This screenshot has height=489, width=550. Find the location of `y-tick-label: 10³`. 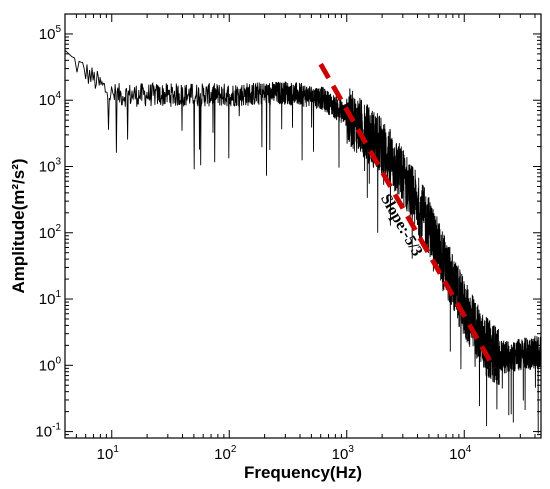

y-tick-label: 10³ is located at coordinates (50, 165).